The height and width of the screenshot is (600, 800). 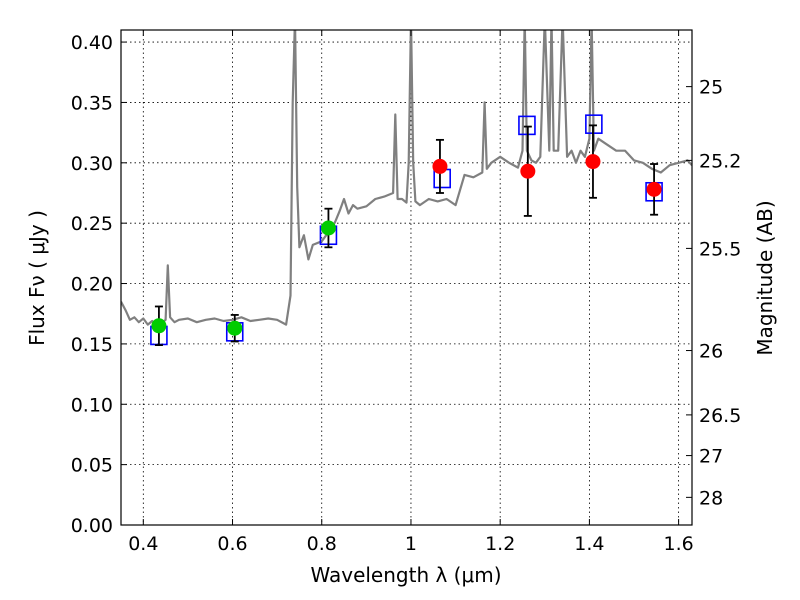 I want to click on x-tick-label: 1.2, so click(x=500, y=544).